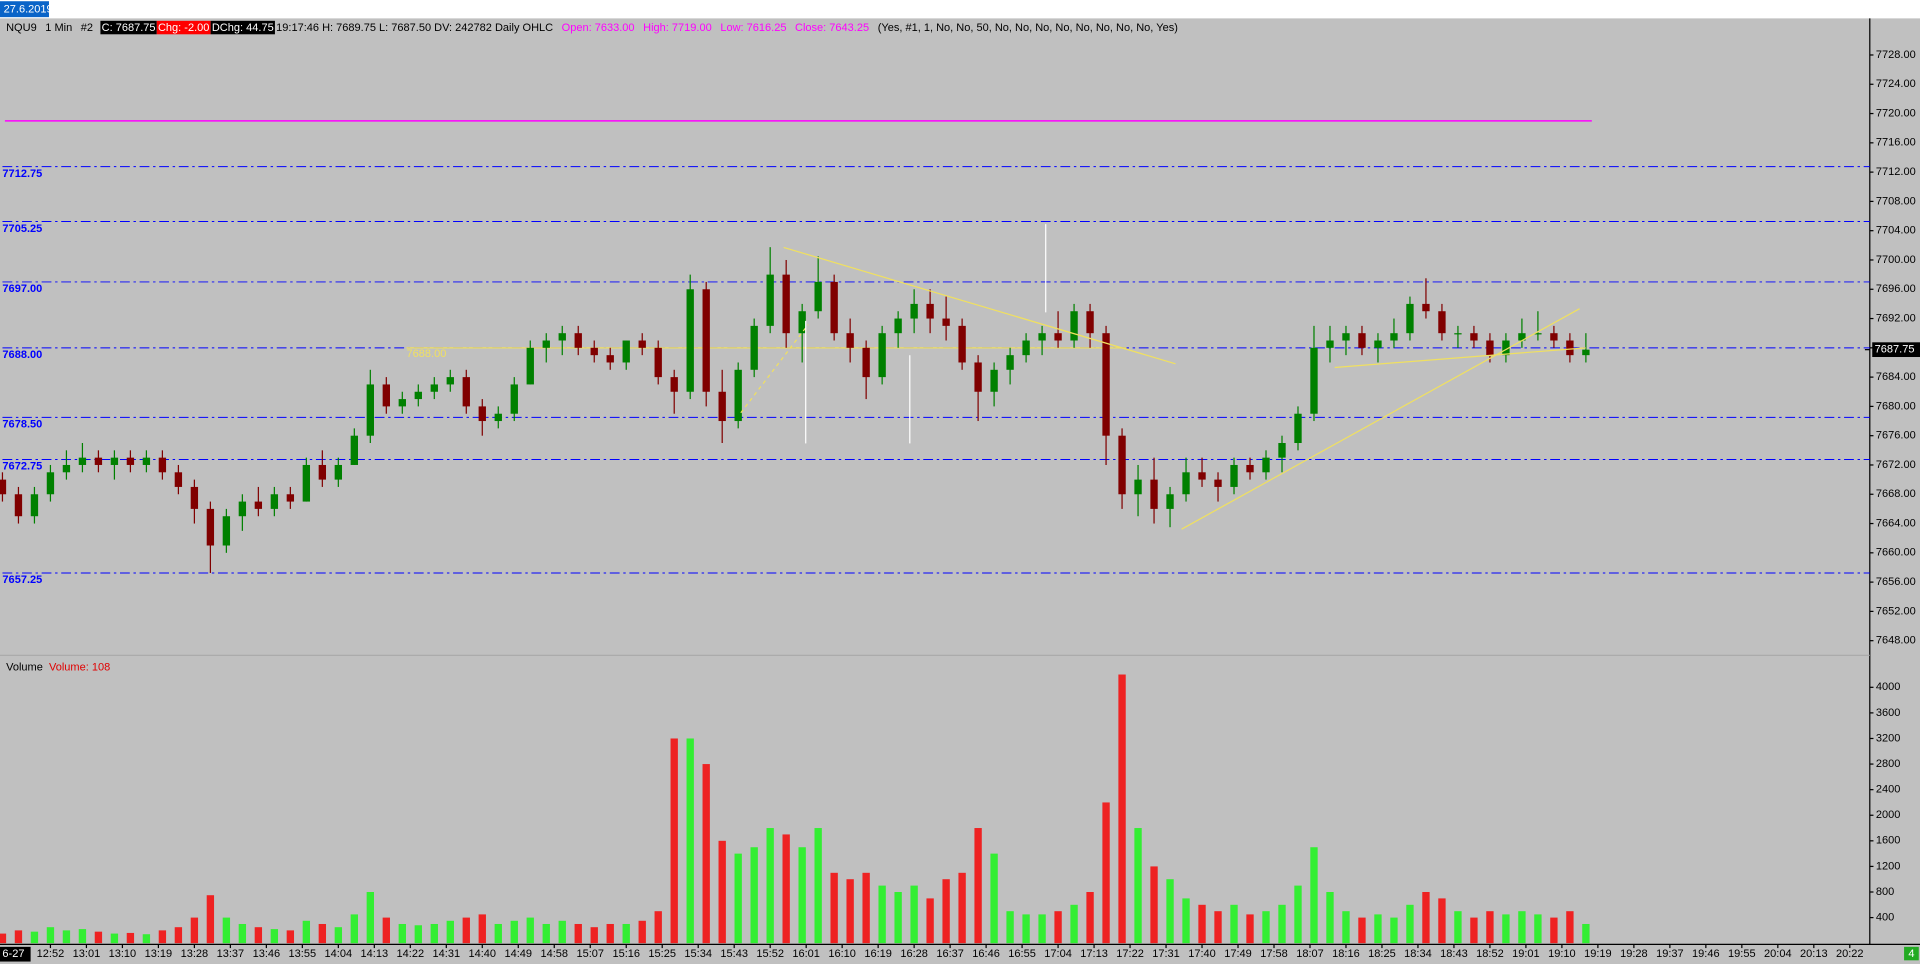  What do you see at coordinates (22, 580) in the screenshot?
I see `level-label: 7657.25` at bounding box center [22, 580].